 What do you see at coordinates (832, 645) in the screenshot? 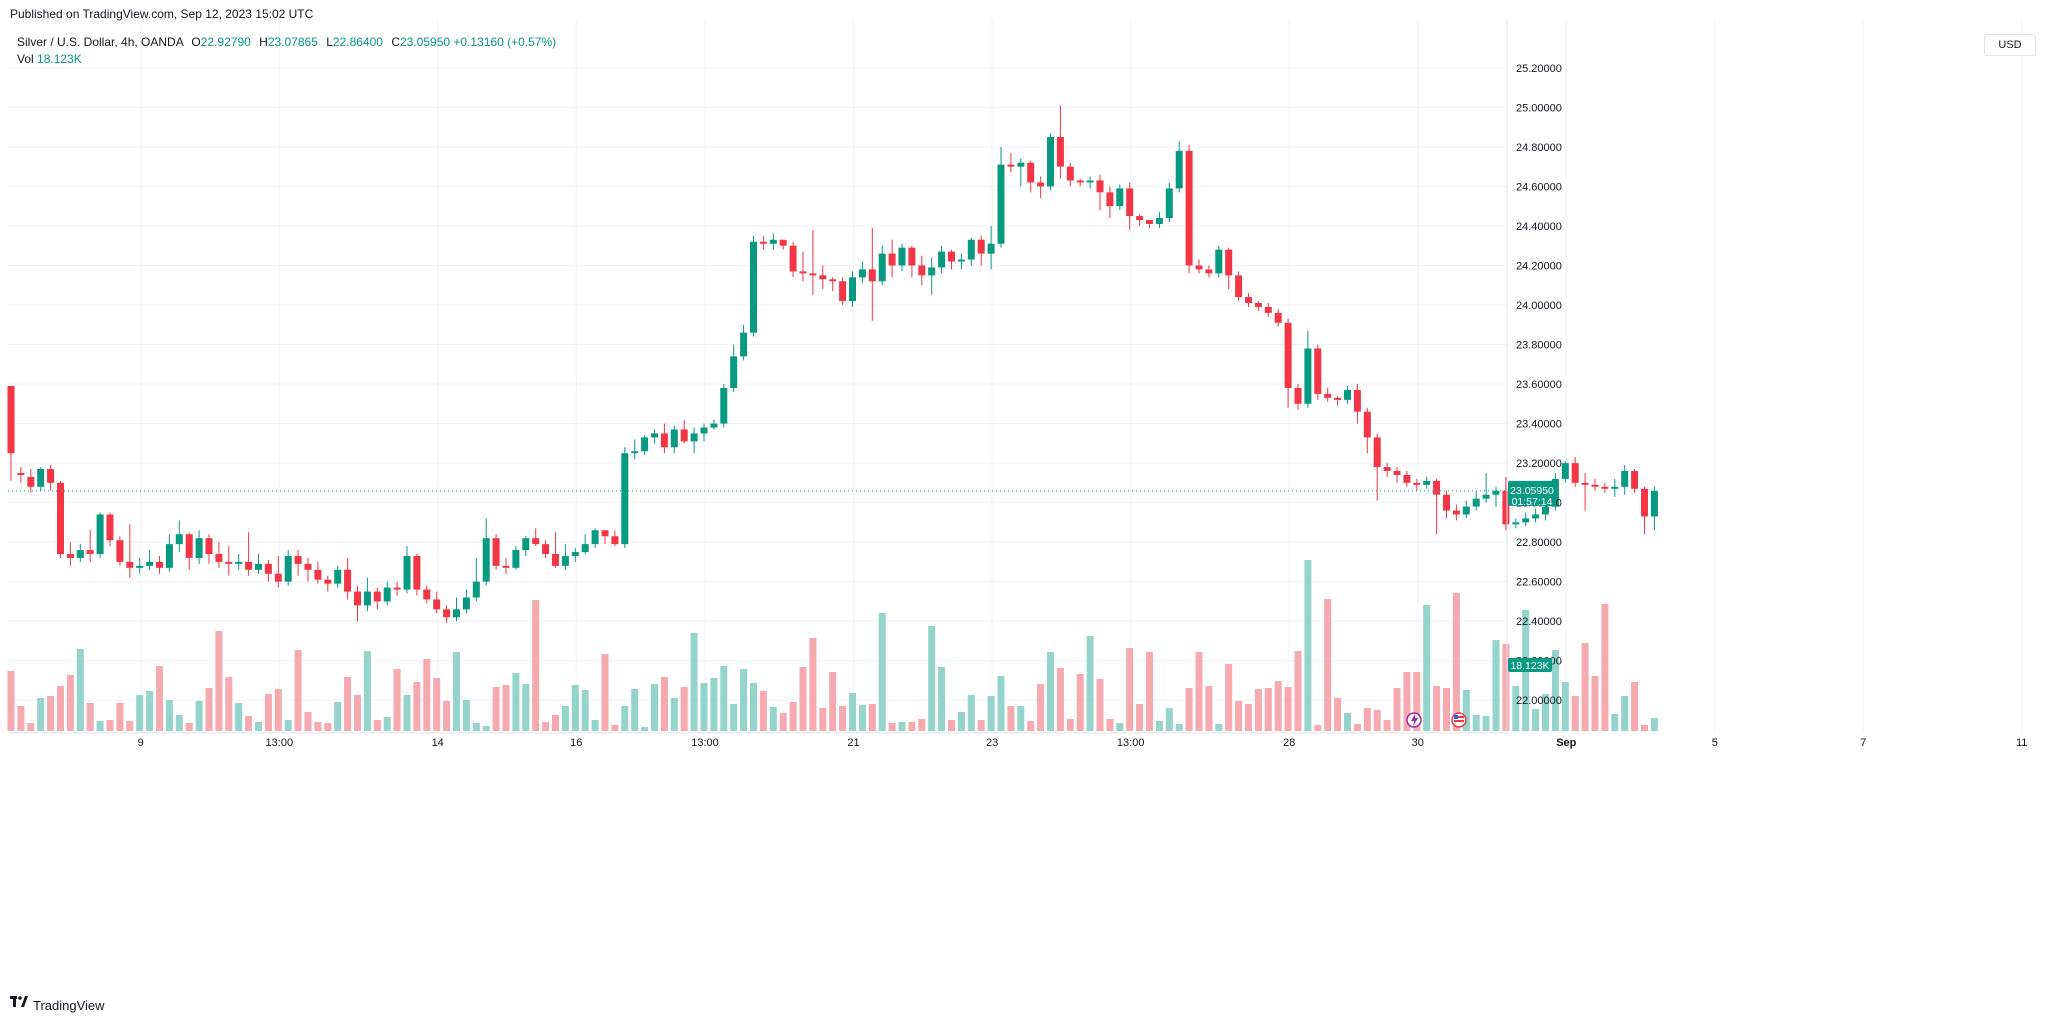
I see `volume-bars` at bounding box center [832, 645].